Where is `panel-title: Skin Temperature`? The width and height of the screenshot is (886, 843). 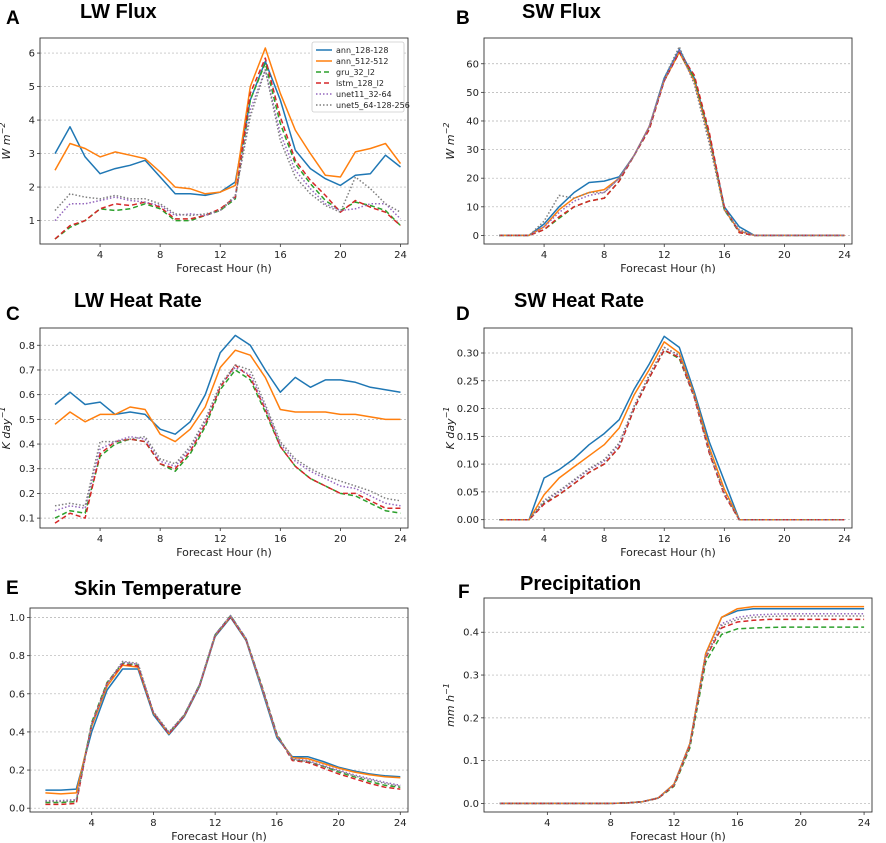
panel-title: Skin Temperature is located at coordinates (157, 589).